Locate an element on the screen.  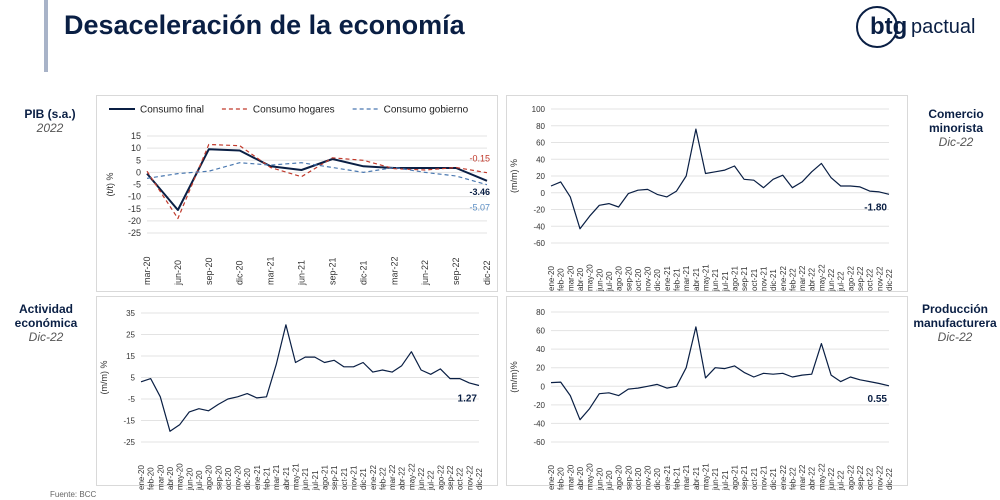
comercio-x-tick-label: may-20 is located at coordinates (590, 277).